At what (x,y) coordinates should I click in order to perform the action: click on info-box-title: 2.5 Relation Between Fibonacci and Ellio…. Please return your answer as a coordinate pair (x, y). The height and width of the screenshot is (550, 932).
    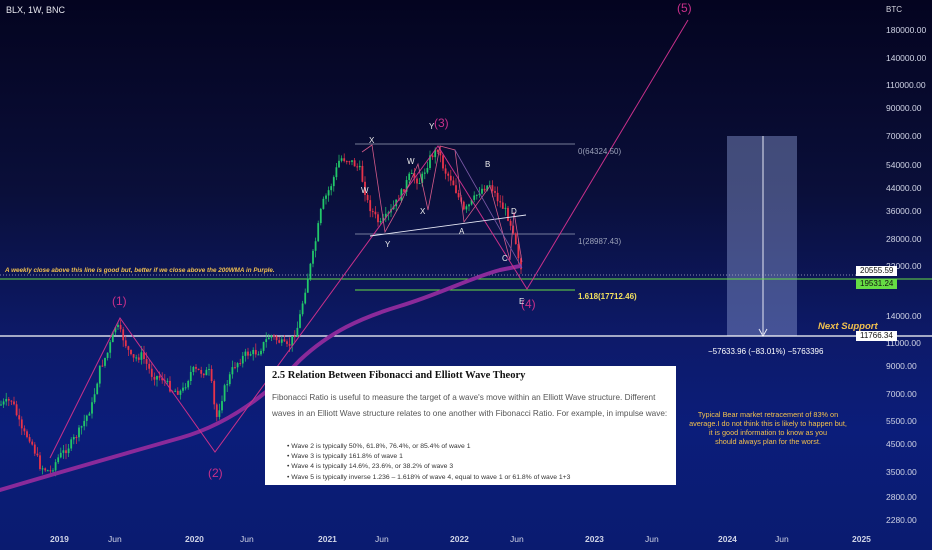
    Looking at the image, I should click on (399, 375).